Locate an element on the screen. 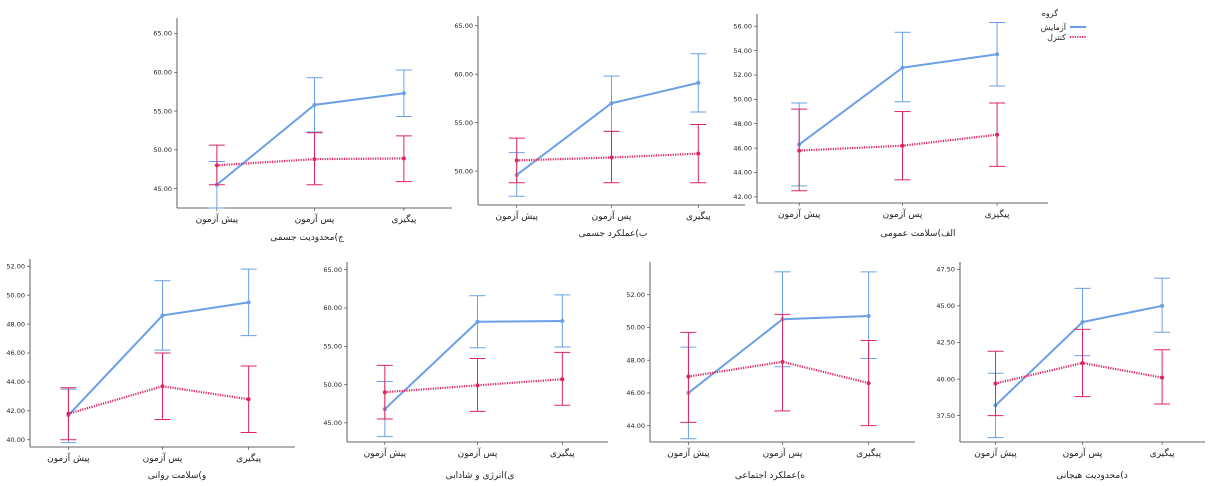 The height and width of the screenshot is (486, 1210). y-tick-label: 56.00 is located at coordinates (742, 26).